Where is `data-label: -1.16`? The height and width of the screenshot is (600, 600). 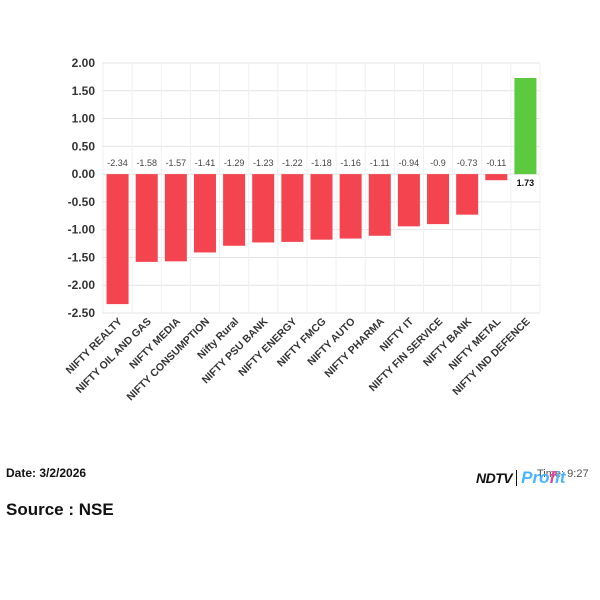 data-label: -1.16 is located at coordinates (350, 163).